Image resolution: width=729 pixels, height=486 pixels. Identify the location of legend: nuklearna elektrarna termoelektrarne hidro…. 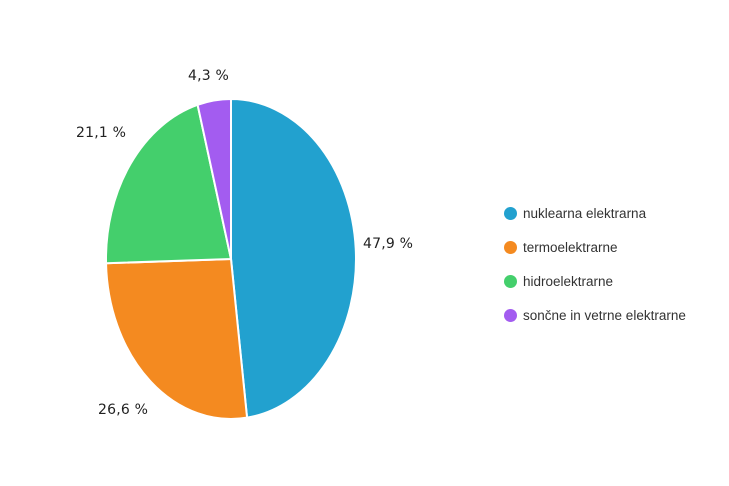
(614, 264).